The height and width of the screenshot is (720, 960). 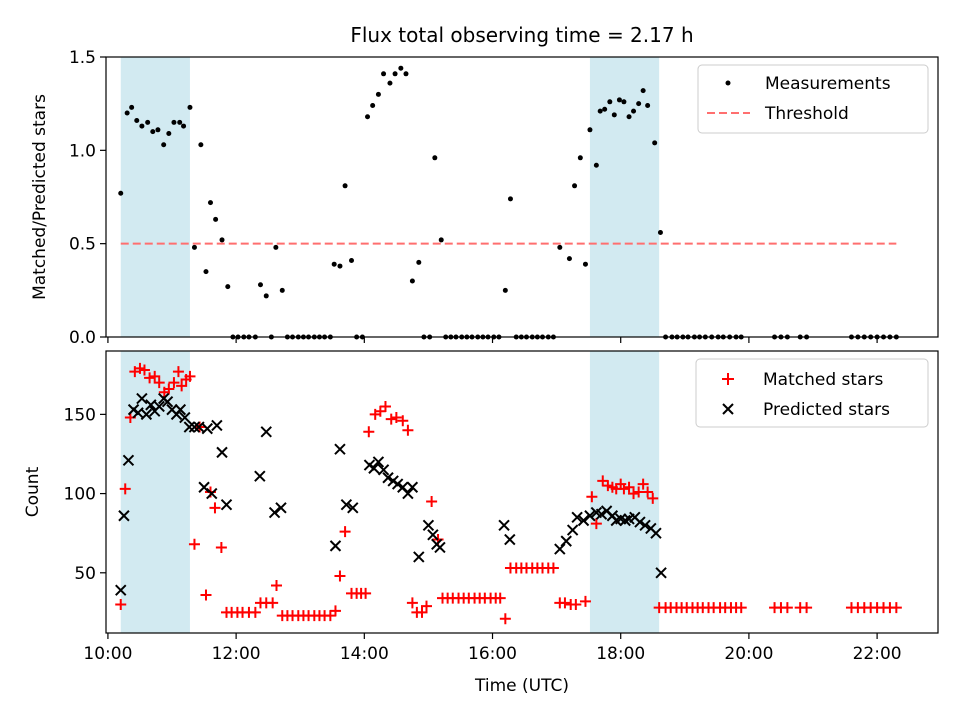 I want to click on x-tick-label: 12:00, so click(x=236, y=654).